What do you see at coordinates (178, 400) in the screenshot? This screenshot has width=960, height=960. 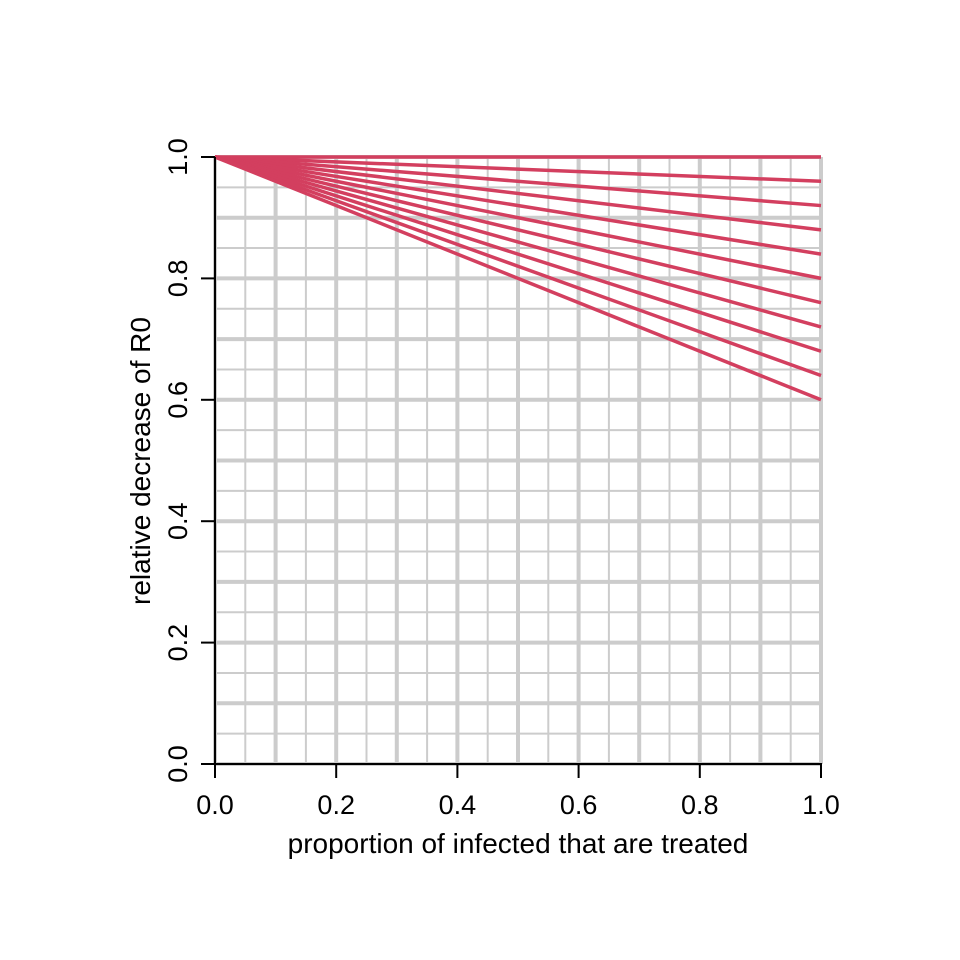 I see `y-tick-label: 0.6` at bounding box center [178, 400].